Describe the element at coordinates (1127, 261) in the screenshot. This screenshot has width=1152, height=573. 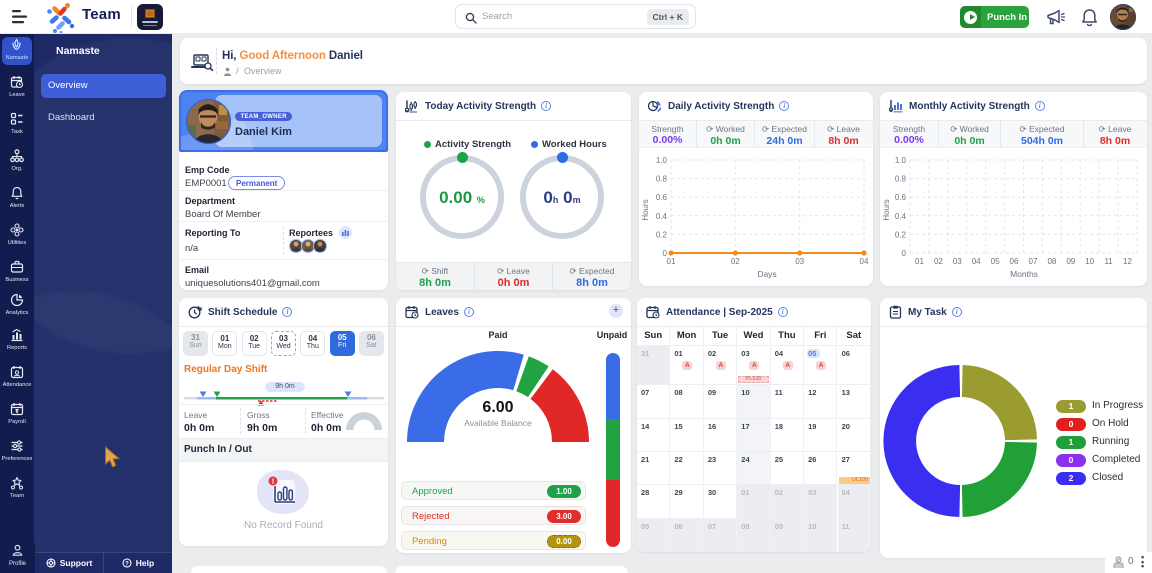
I see `svg-text: 12` at that location.